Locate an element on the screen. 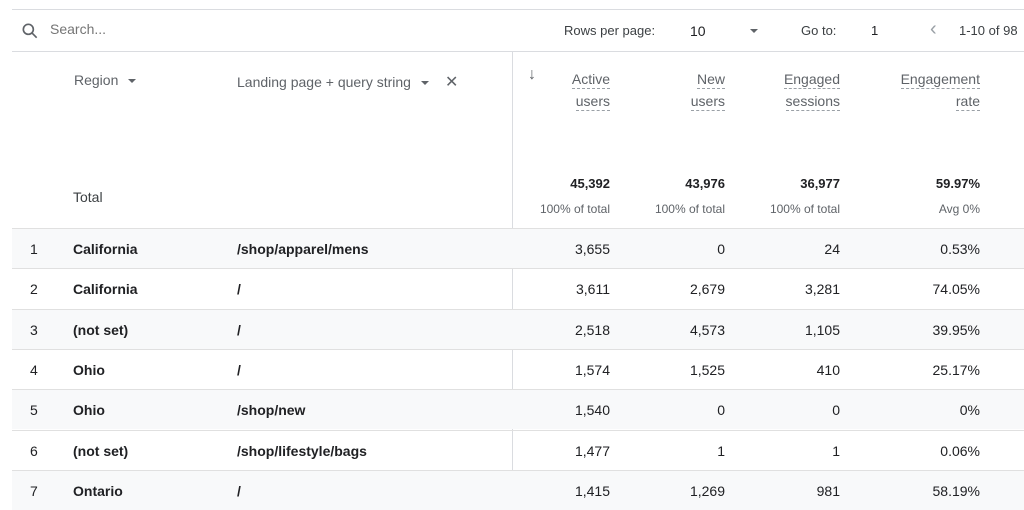 The width and height of the screenshot is (1024, 510). search-input is located at coordinates (200, 29).